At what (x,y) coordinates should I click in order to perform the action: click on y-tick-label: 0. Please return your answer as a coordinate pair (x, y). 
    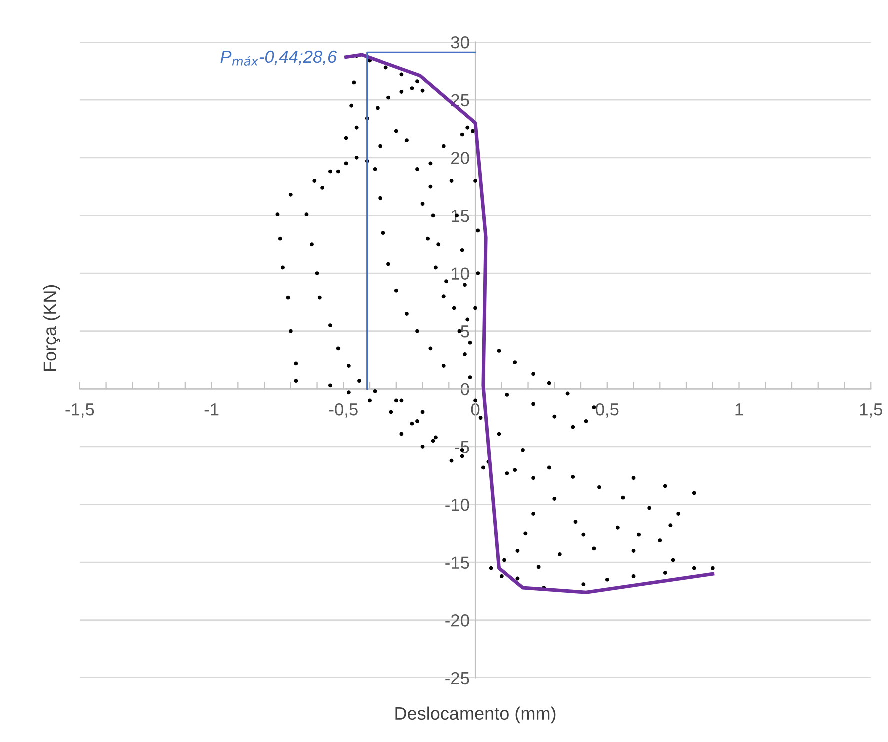
    Looking at the image, I should click on (465, 389).